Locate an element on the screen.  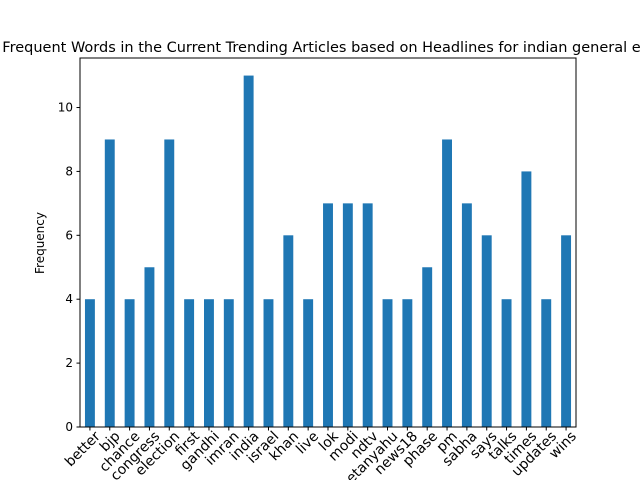
y-axis: 0 2 4 6 8 10 is located at coordinates (69, 267).